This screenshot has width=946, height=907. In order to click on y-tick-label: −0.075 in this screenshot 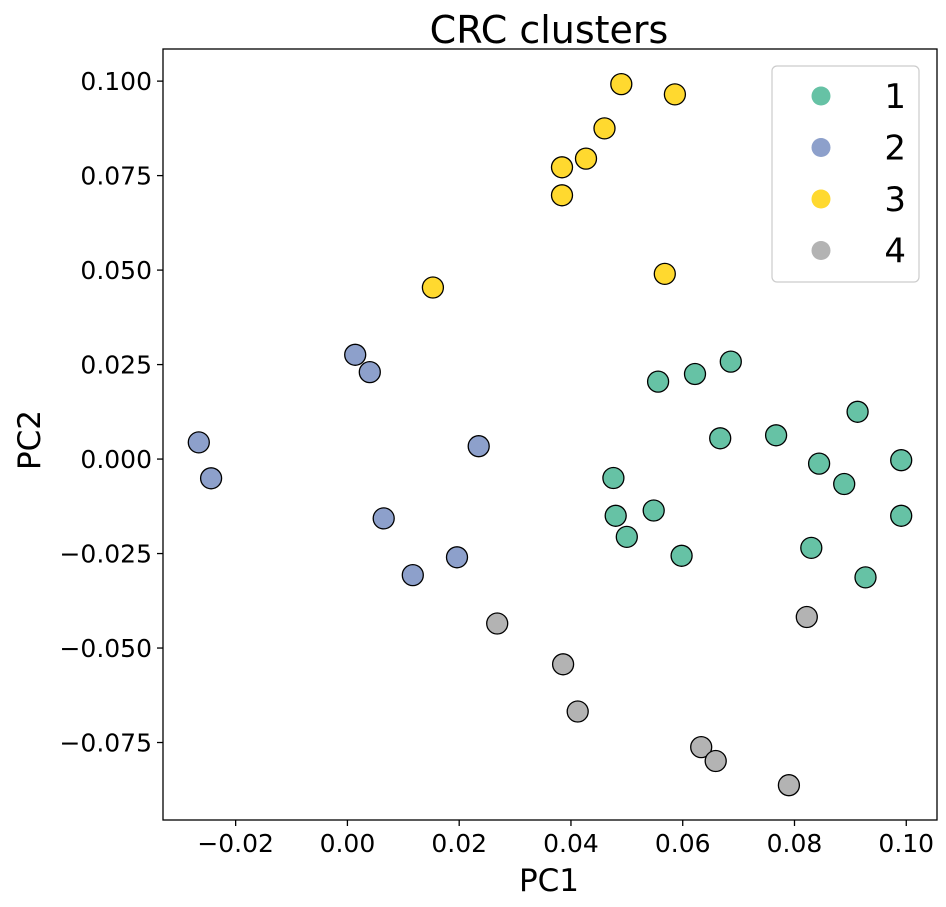, I will do `click(105, 743)`.